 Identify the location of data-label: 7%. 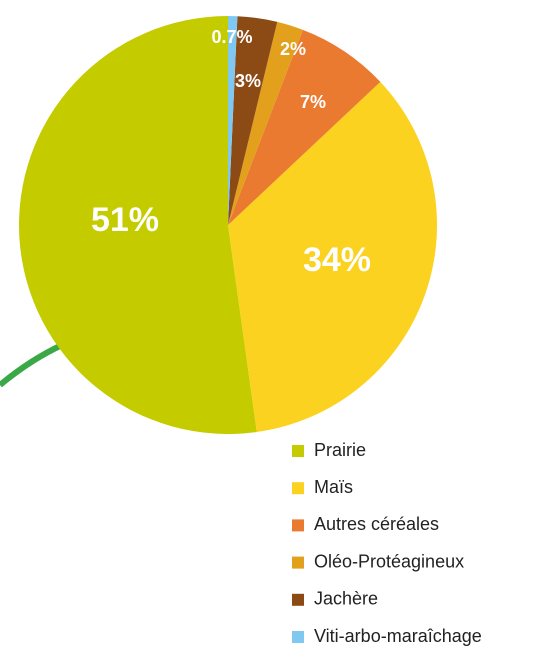
(313, 102).